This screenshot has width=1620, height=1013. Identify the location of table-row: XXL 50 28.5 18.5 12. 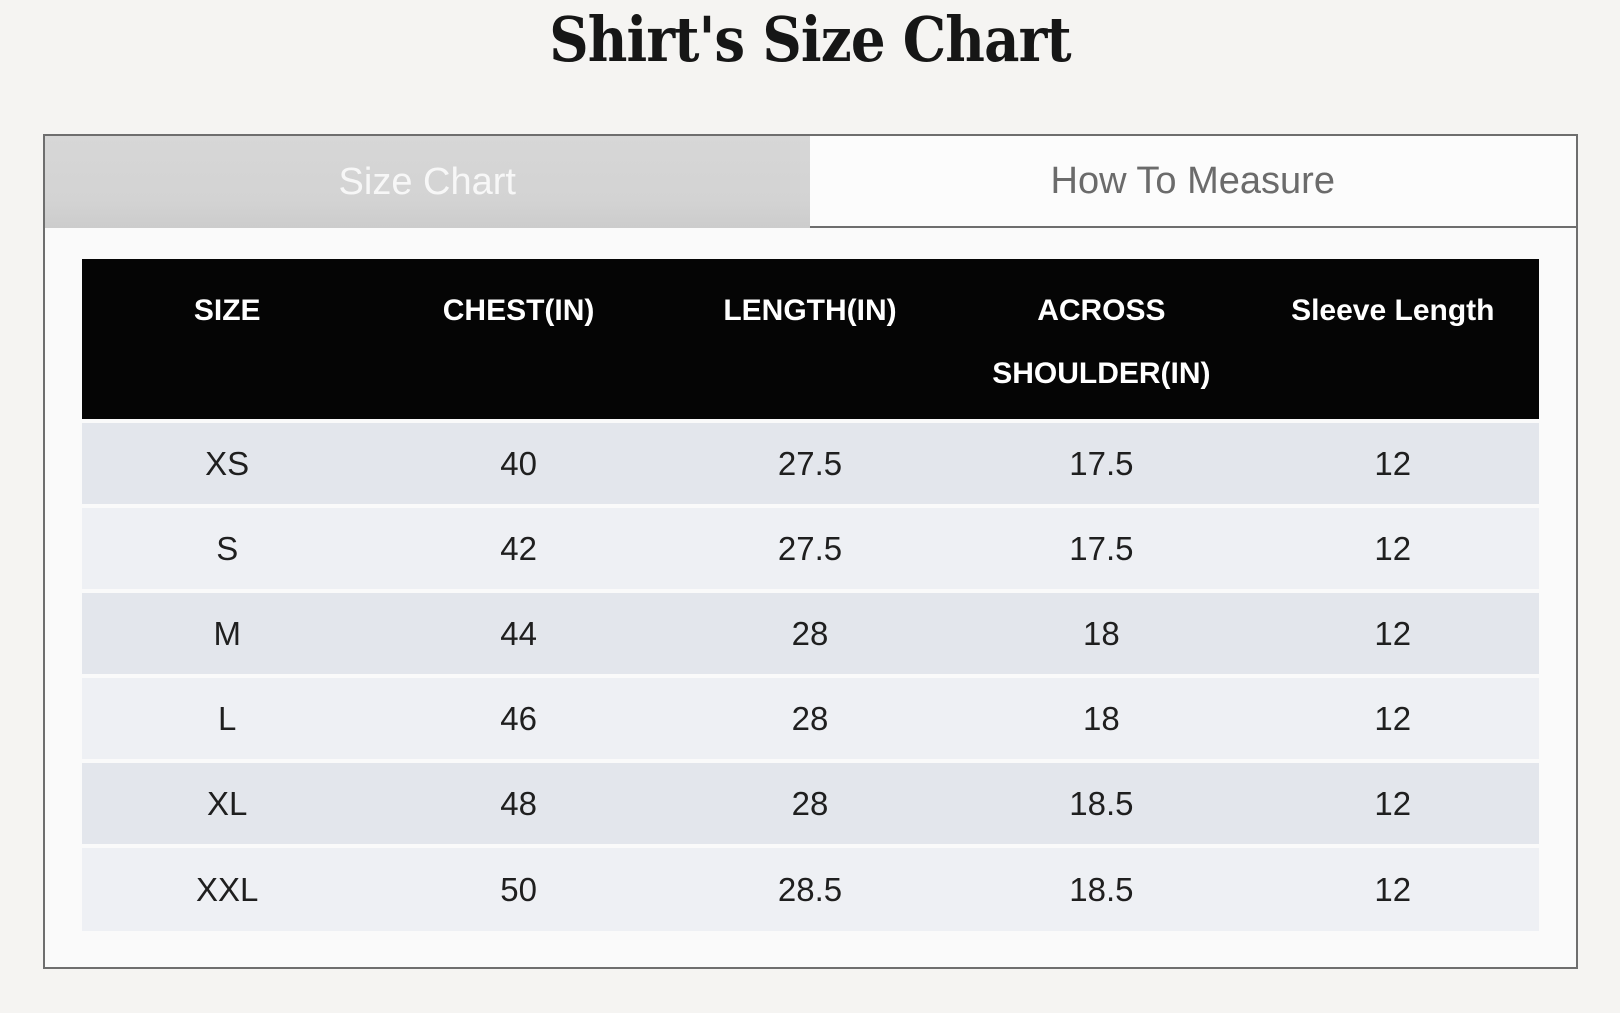
(810, 888).